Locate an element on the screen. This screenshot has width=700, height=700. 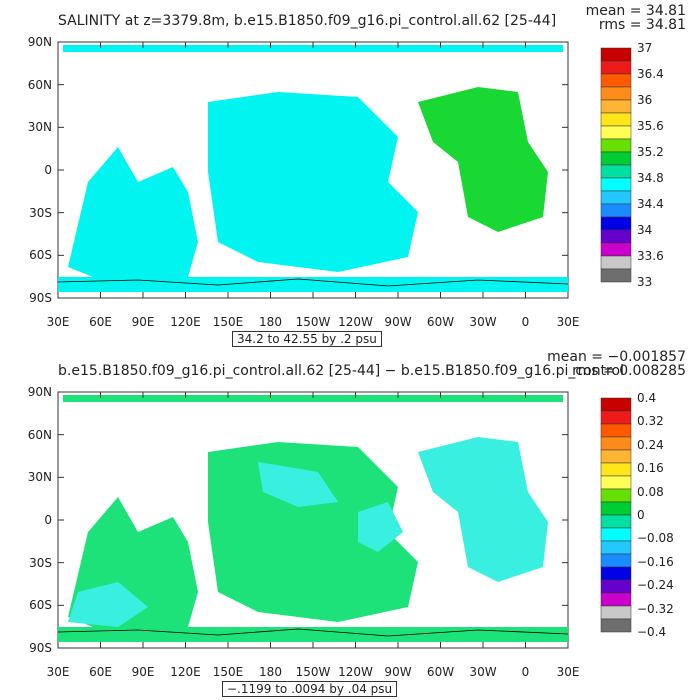
rms-label: rms = 0.008285 is located at coordinates (629, 371).